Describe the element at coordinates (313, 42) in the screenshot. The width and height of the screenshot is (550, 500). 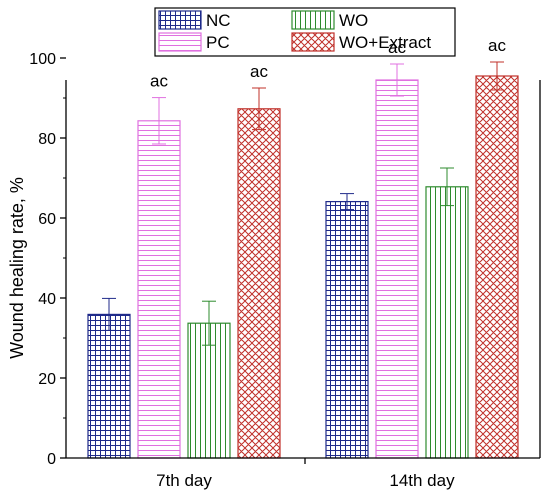
I see `legend-swatch-wo-extract` at that location.